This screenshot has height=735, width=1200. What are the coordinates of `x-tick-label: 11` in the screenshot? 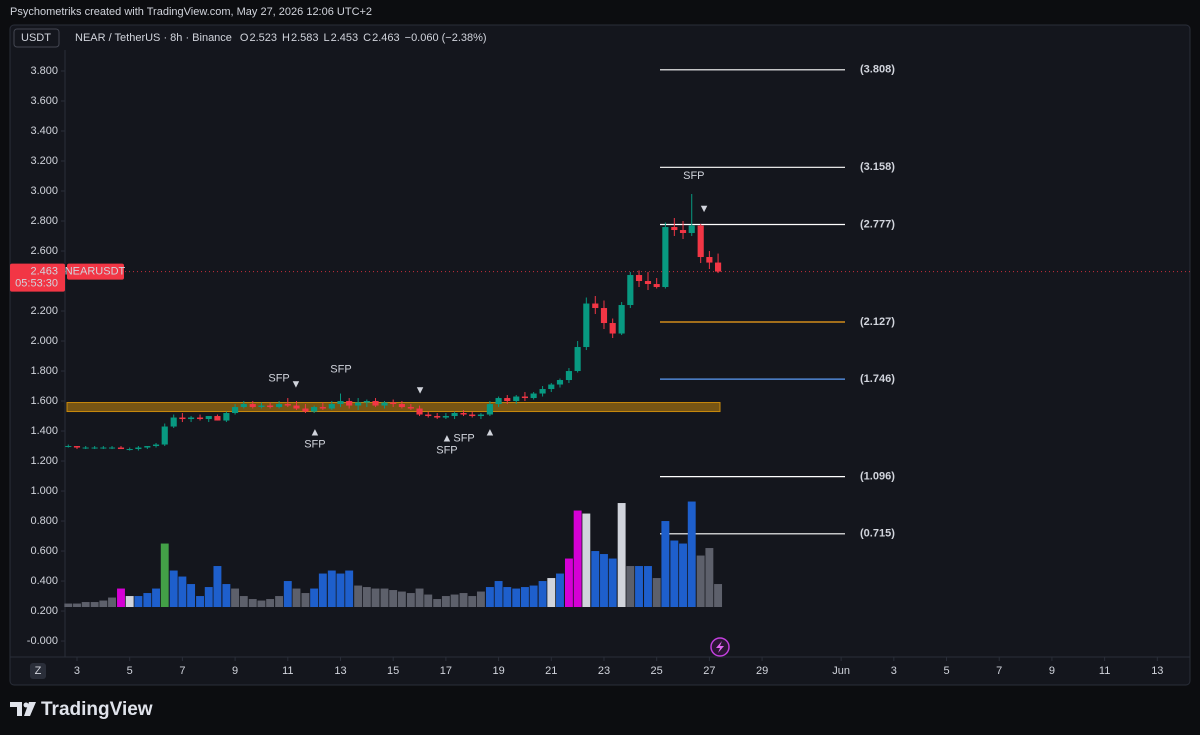 It's located at (287, 671).